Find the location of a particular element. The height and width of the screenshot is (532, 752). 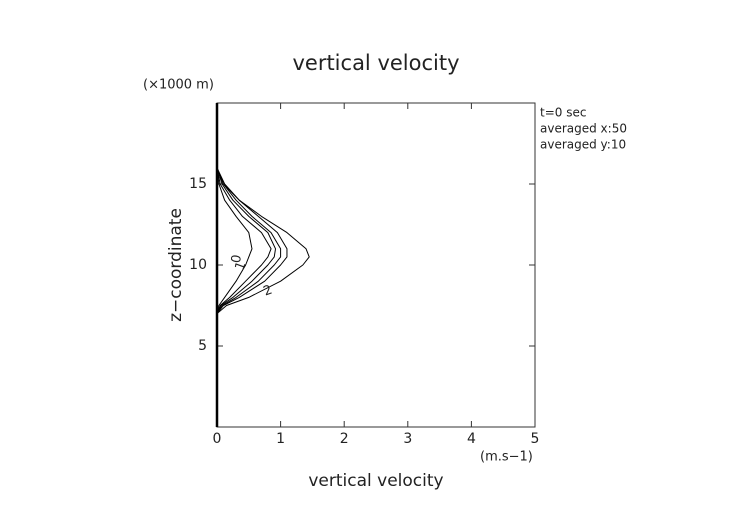

y-axis-label: z−coordinate is located at coordinates (176, 265).